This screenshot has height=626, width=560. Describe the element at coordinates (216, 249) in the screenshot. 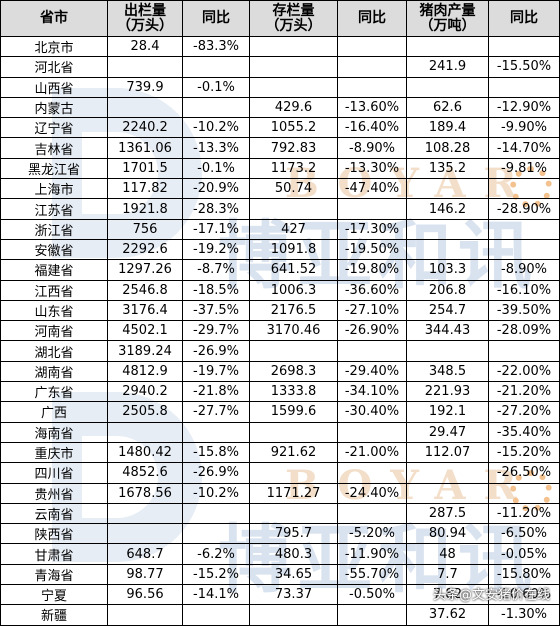

I see `cell-slaughter-yoy: -19.2%` at that location.